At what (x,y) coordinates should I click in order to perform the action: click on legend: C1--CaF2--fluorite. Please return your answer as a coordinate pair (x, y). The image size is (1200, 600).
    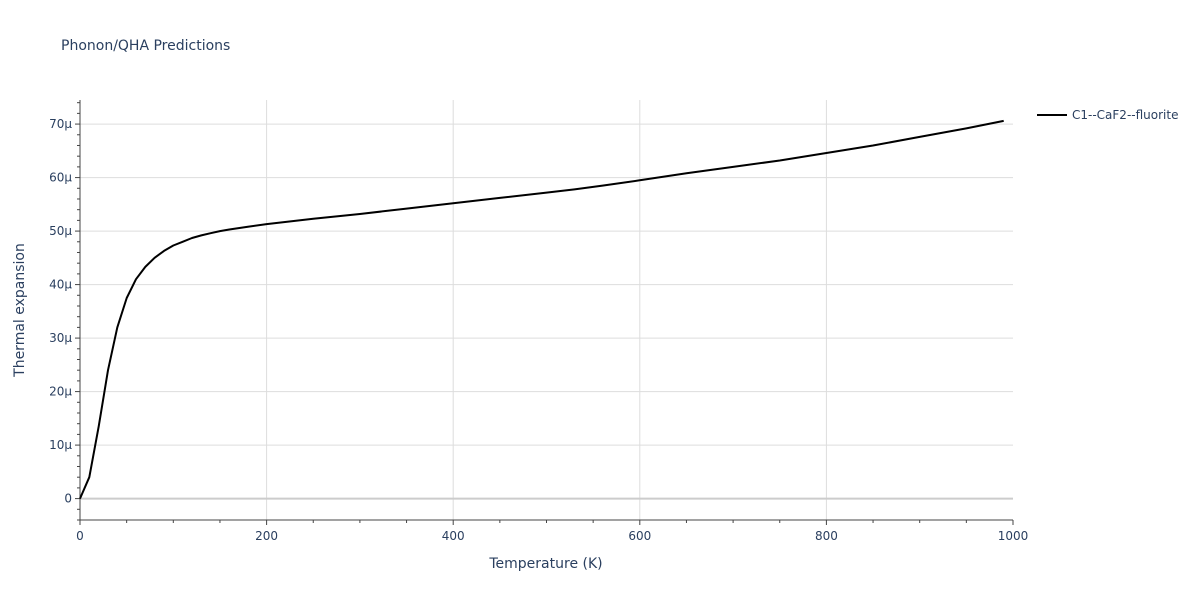
    Looking at the image, I should click on (1107, 115).